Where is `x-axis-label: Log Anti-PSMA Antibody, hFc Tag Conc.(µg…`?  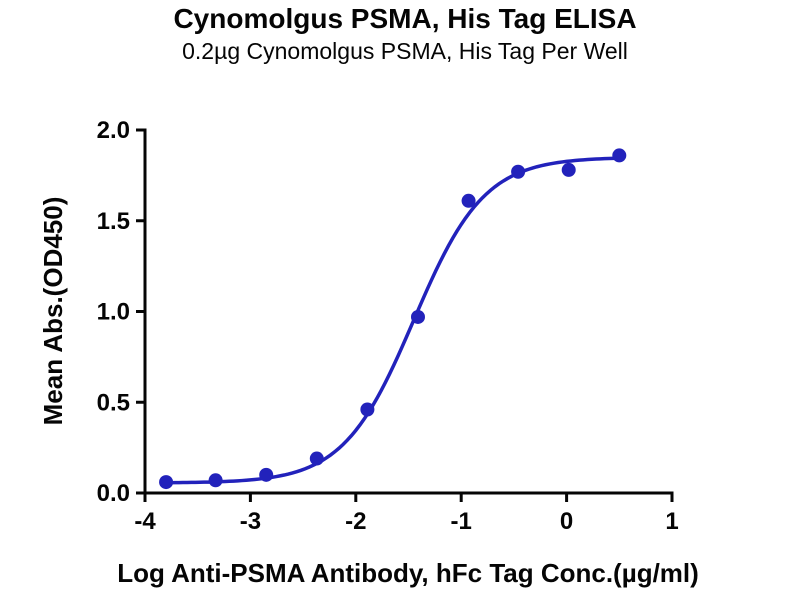 x-axis-label: Log Anti-PSMA Antibody, hFc Tag Conc.(µg… is located at coordinates (408, 573).